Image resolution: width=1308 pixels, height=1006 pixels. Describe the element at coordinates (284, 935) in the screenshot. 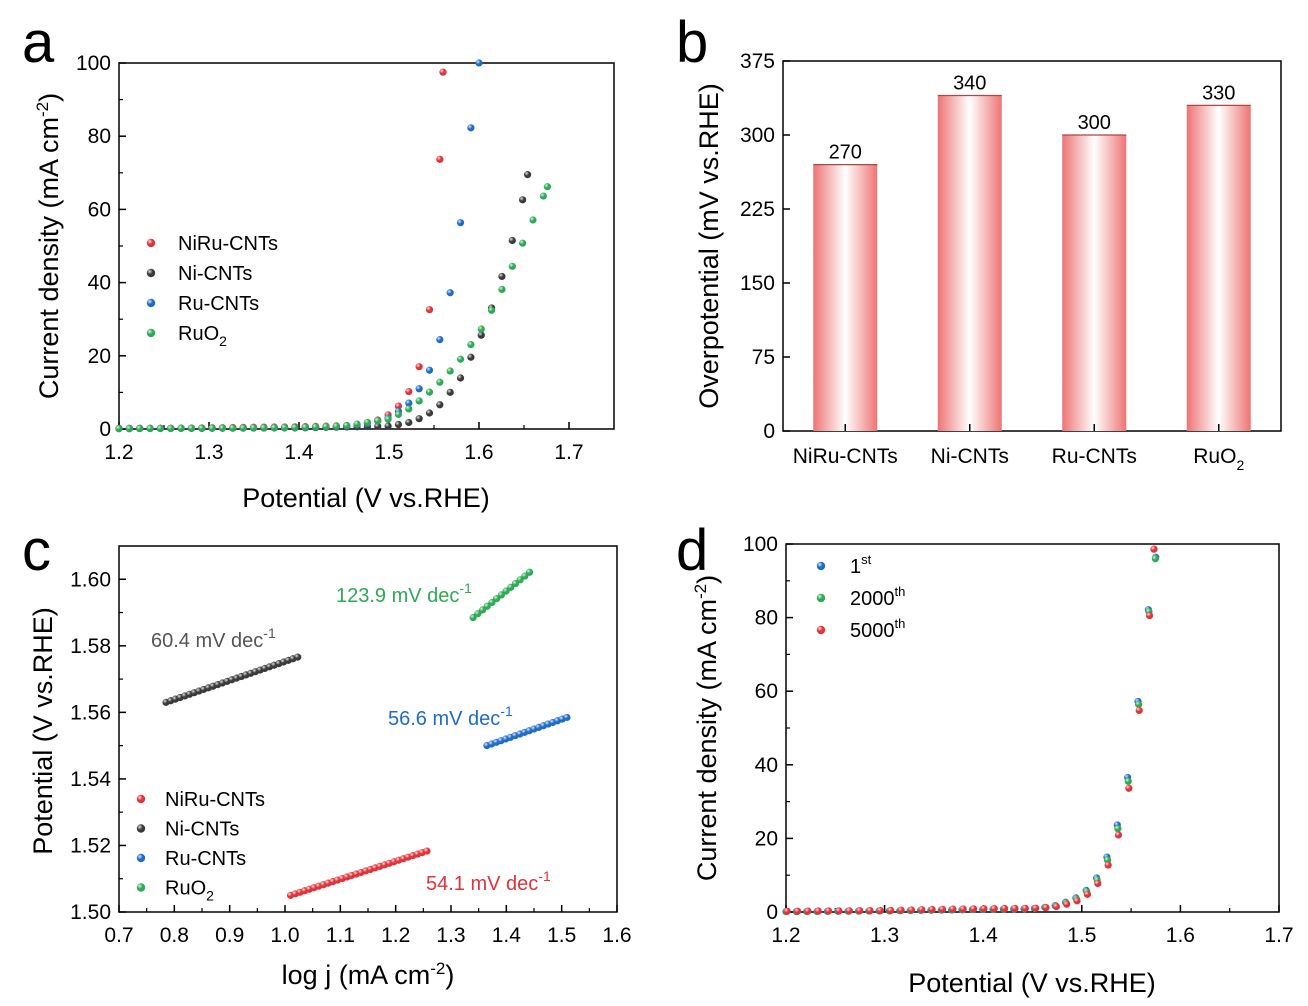

I see `c-xtick-label: 1.0` at that location.